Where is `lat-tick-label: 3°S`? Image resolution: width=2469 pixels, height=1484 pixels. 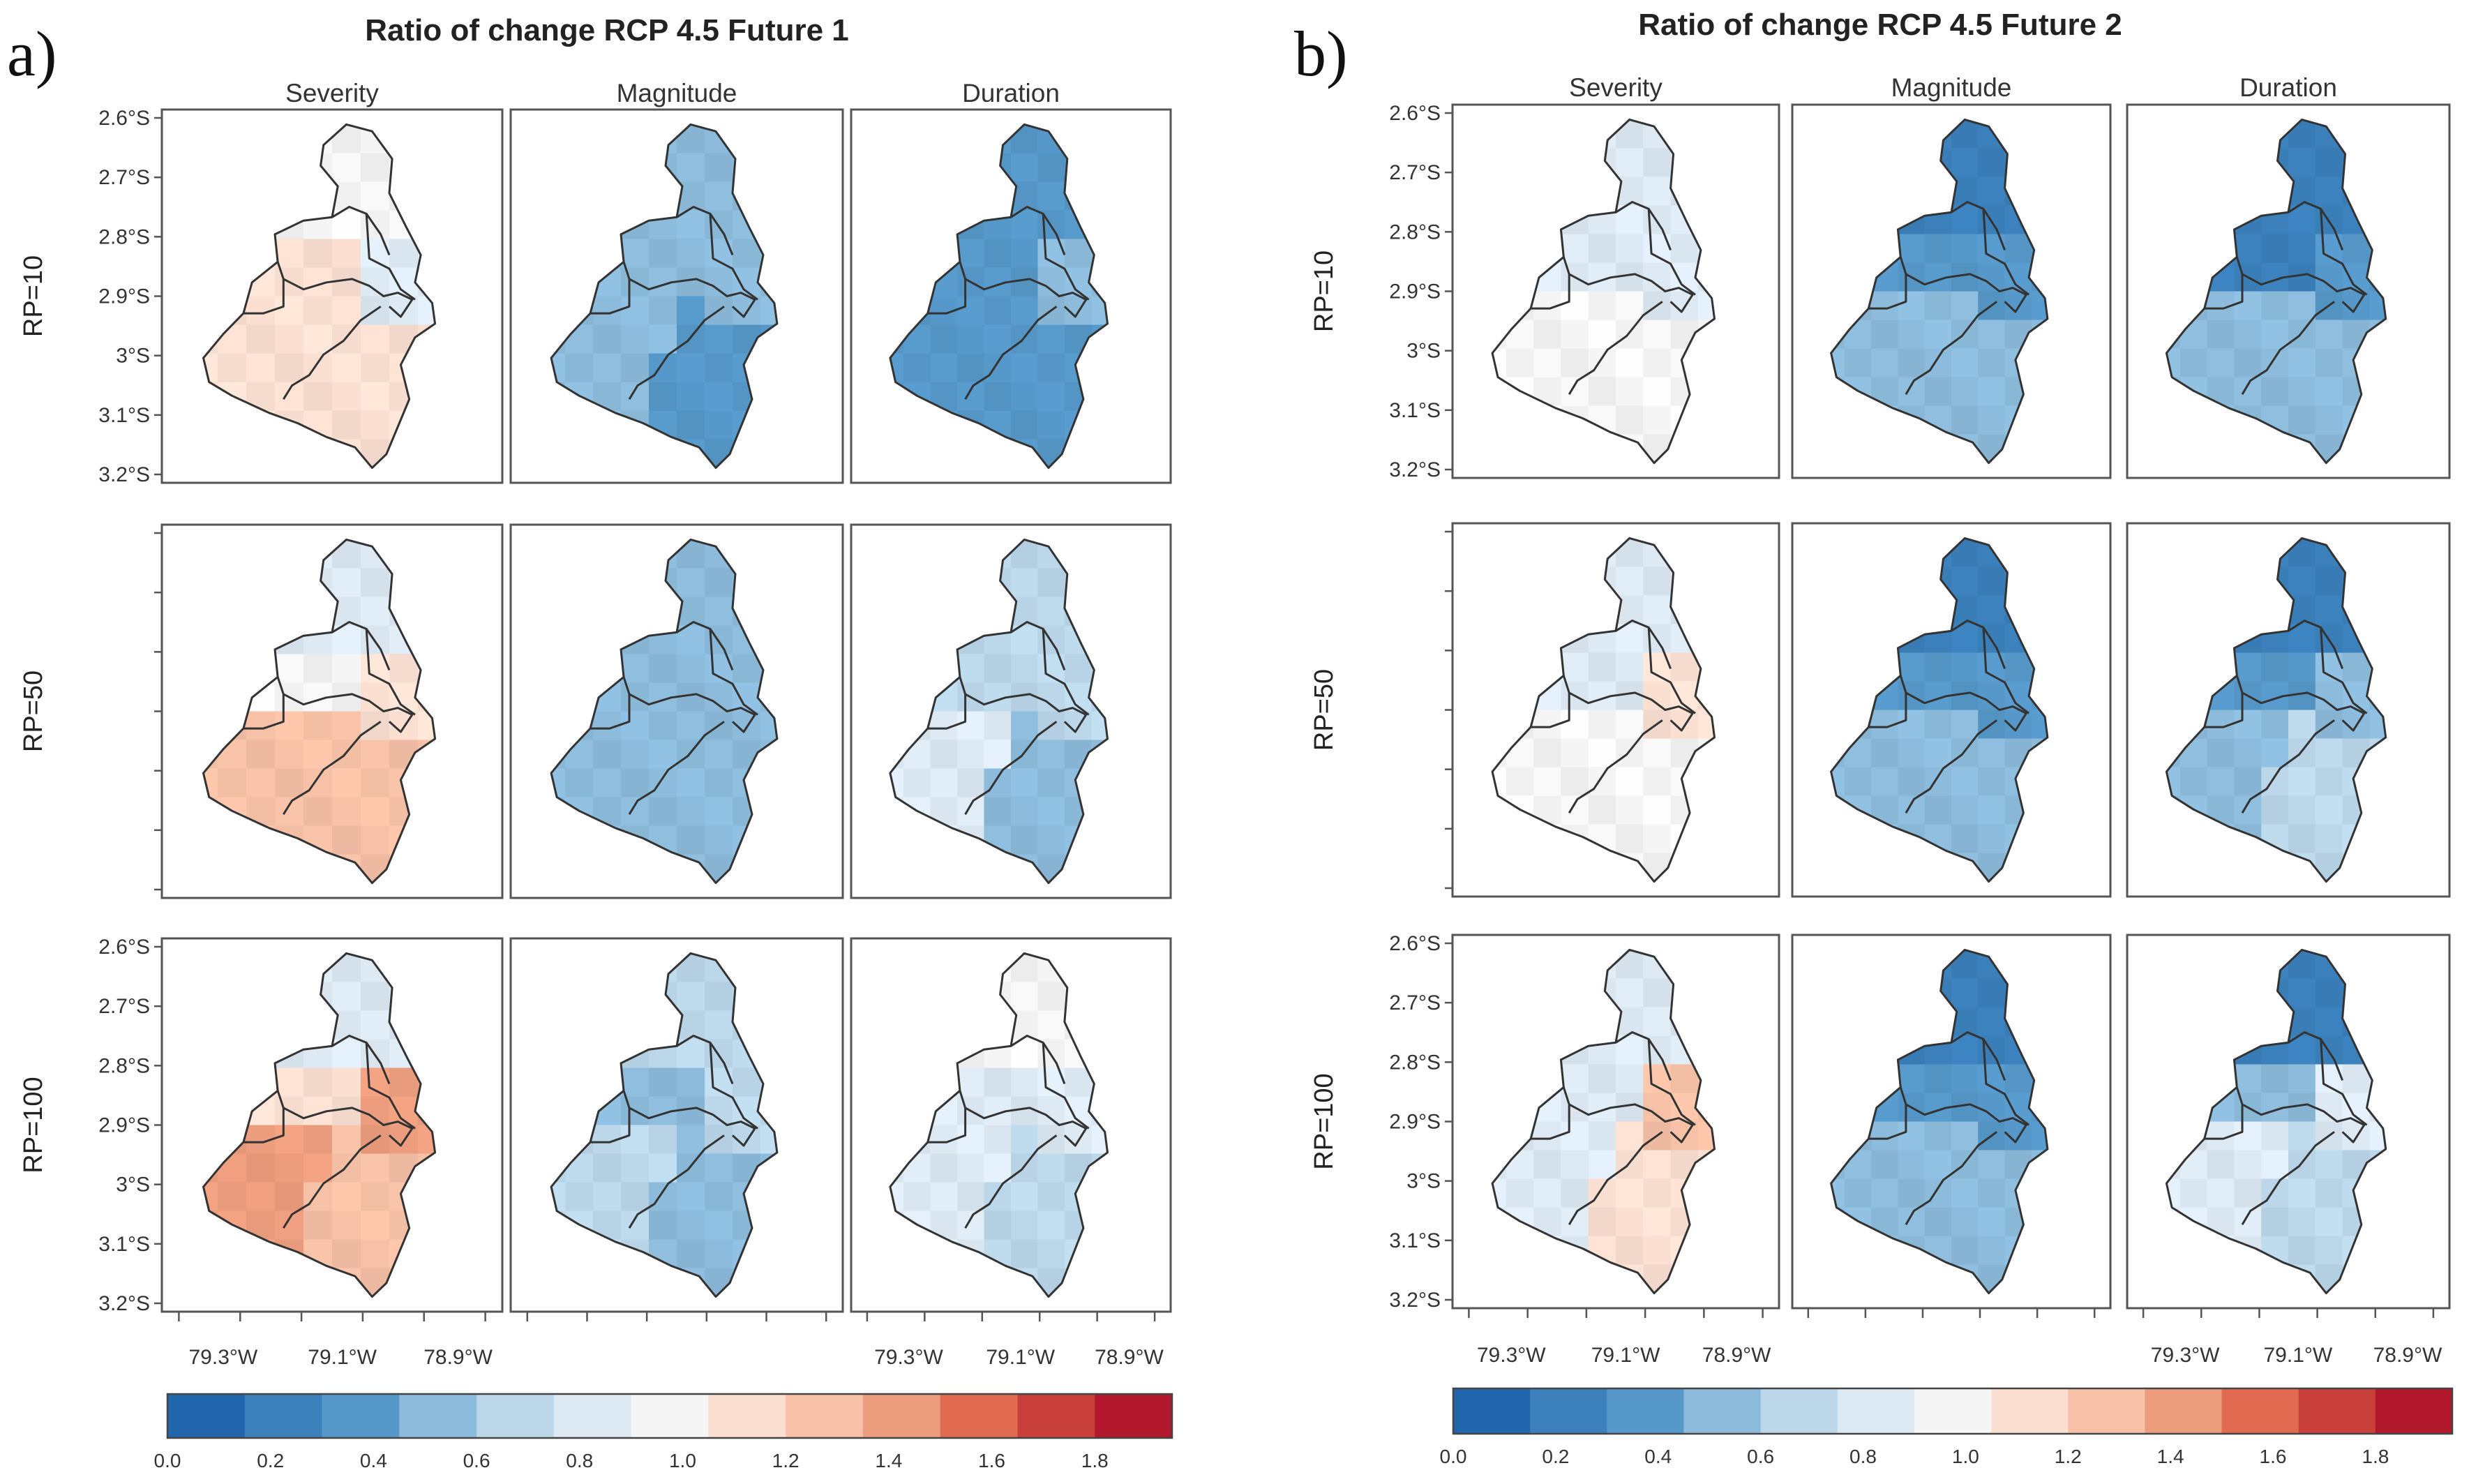
lat-tick-label: 3°S is located at coordinates (133, 1186).